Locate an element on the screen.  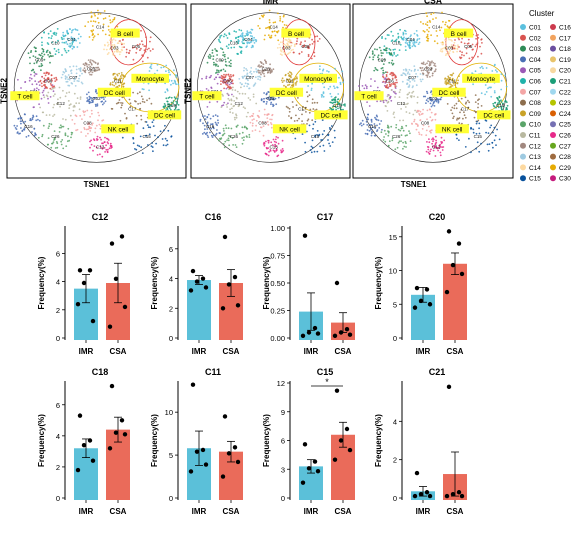
tsne-cluster-label: C02 is located at coordinates (433, 98).